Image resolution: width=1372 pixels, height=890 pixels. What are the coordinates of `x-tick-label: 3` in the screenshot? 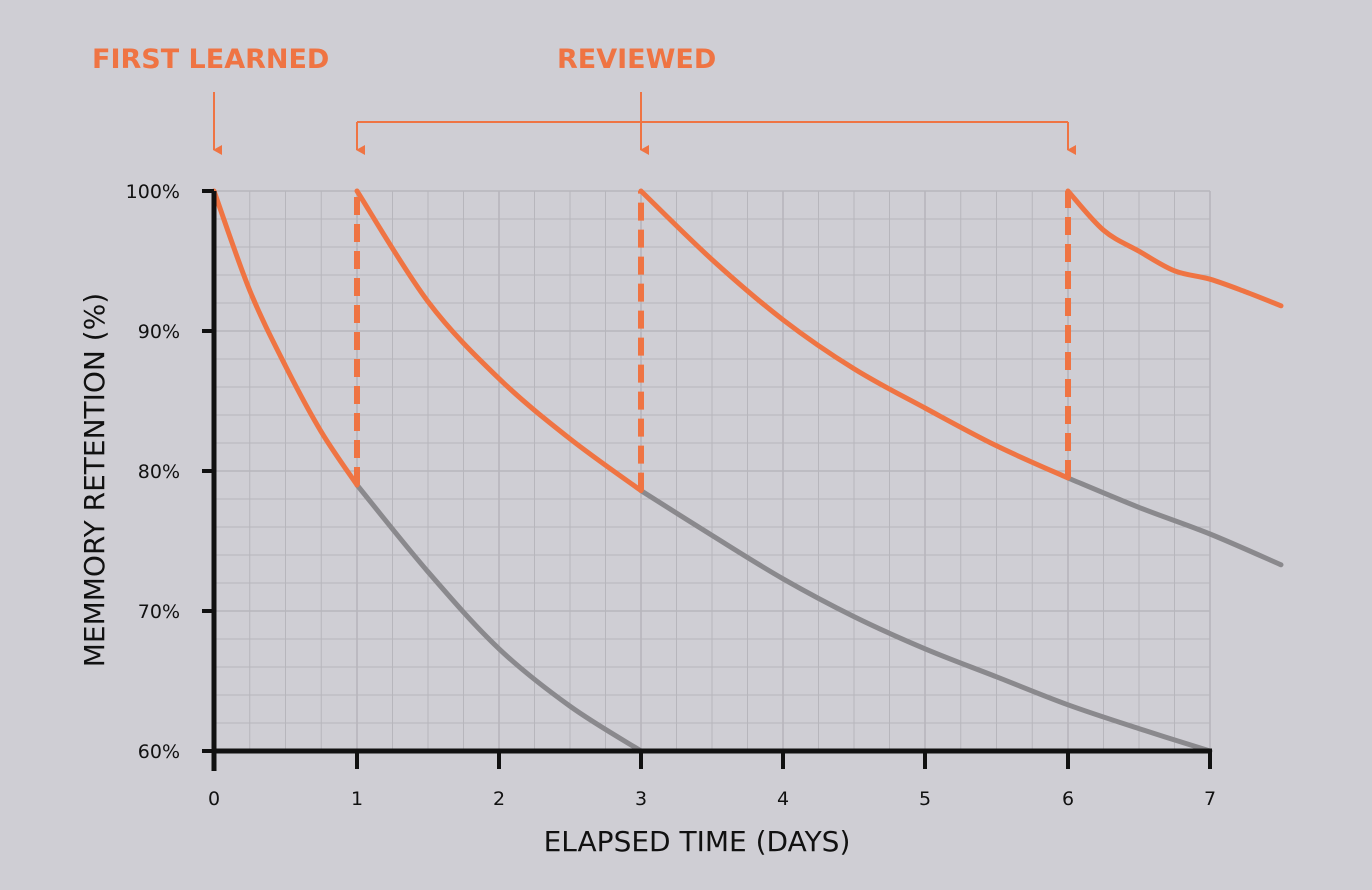 It's located at (641, 799).